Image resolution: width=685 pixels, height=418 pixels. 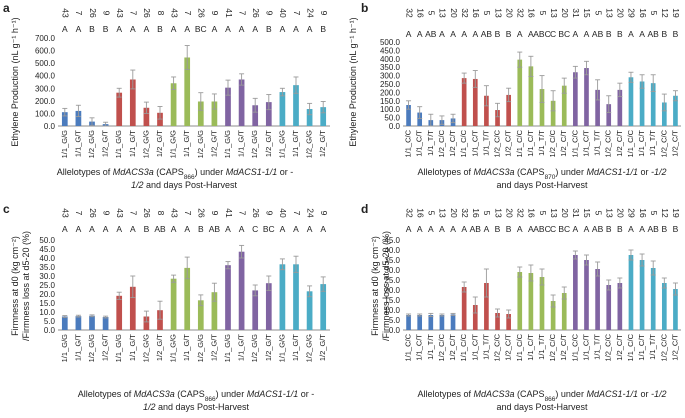 I want to click on sample-count: 16, so click(x=476, y=13).